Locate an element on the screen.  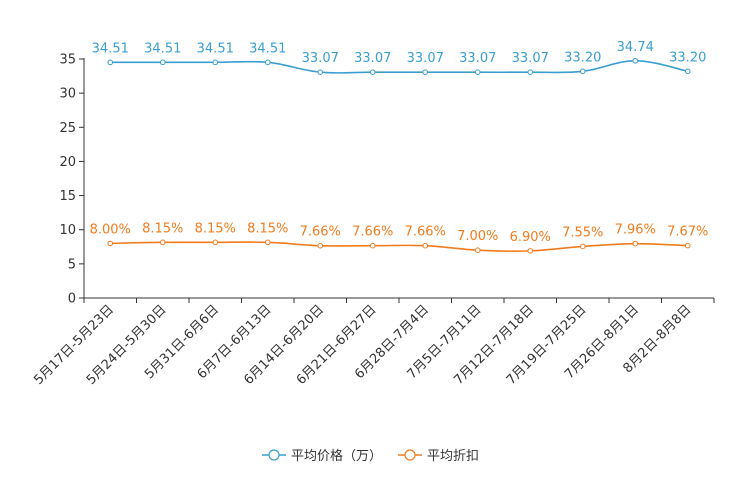
y-tick-label: 30 is located at coordinates (67, 94).